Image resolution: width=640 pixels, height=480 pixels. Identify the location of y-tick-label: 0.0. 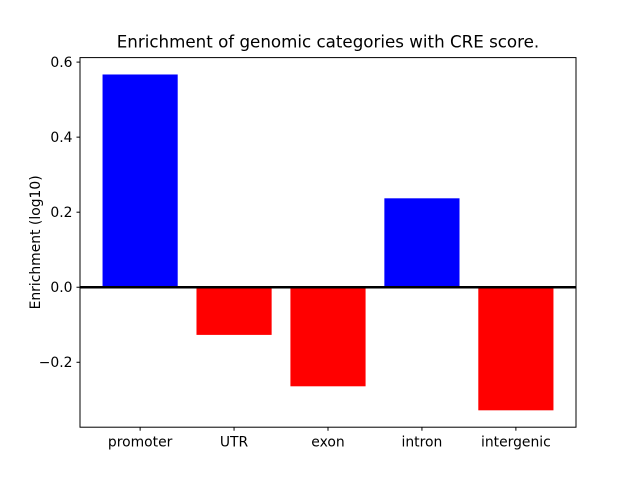
(61, 288).